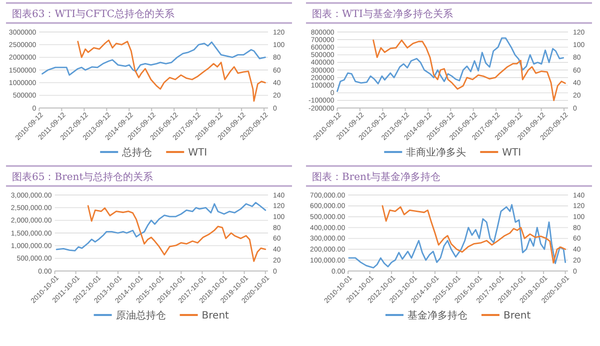 The image size is (600, 346). I want to click on chart-title: 图表65：Brent与总持仓的关系, so click(83, 177).